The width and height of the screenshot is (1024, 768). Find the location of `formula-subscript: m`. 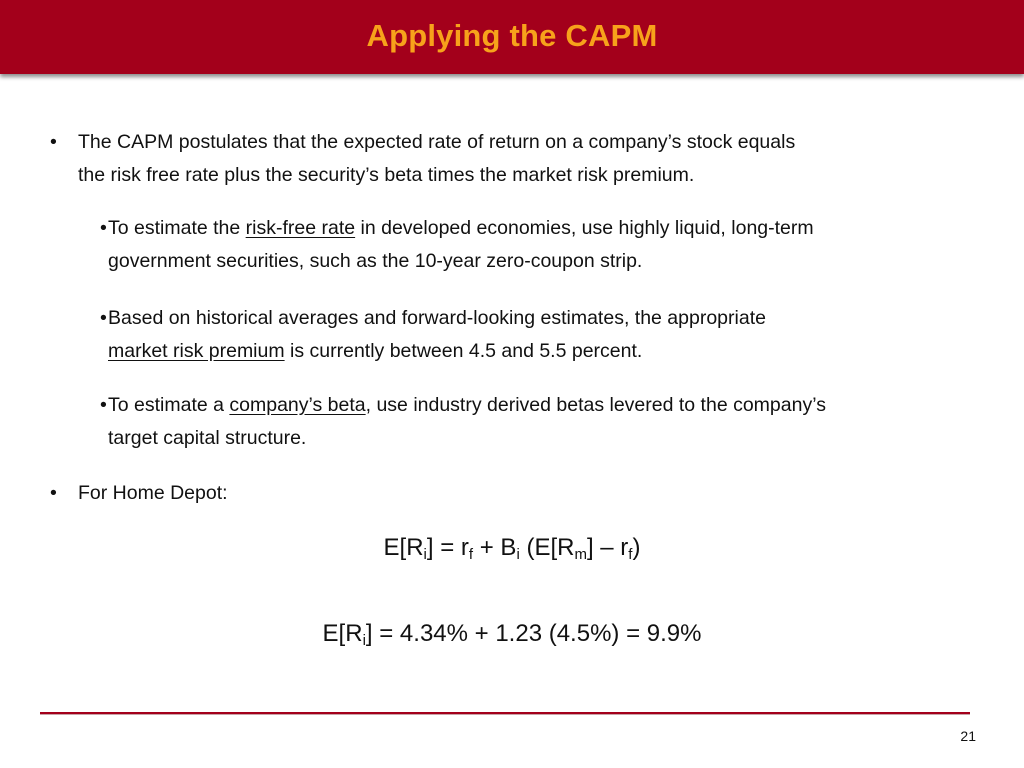

formula-subscript: m is located at coordinates (580, 554).